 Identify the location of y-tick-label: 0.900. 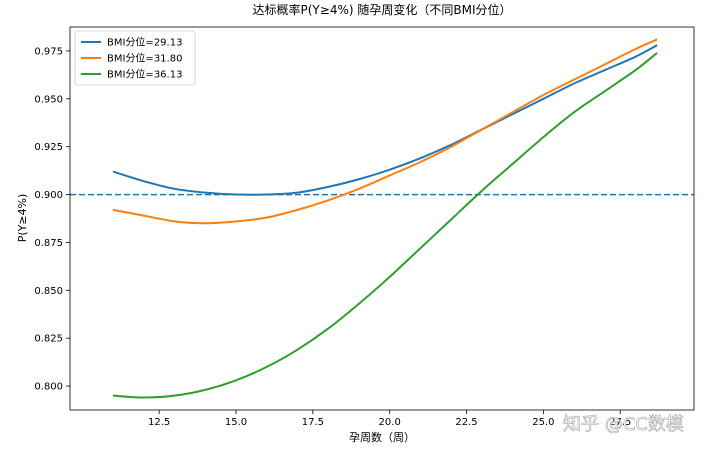
(48, 195).